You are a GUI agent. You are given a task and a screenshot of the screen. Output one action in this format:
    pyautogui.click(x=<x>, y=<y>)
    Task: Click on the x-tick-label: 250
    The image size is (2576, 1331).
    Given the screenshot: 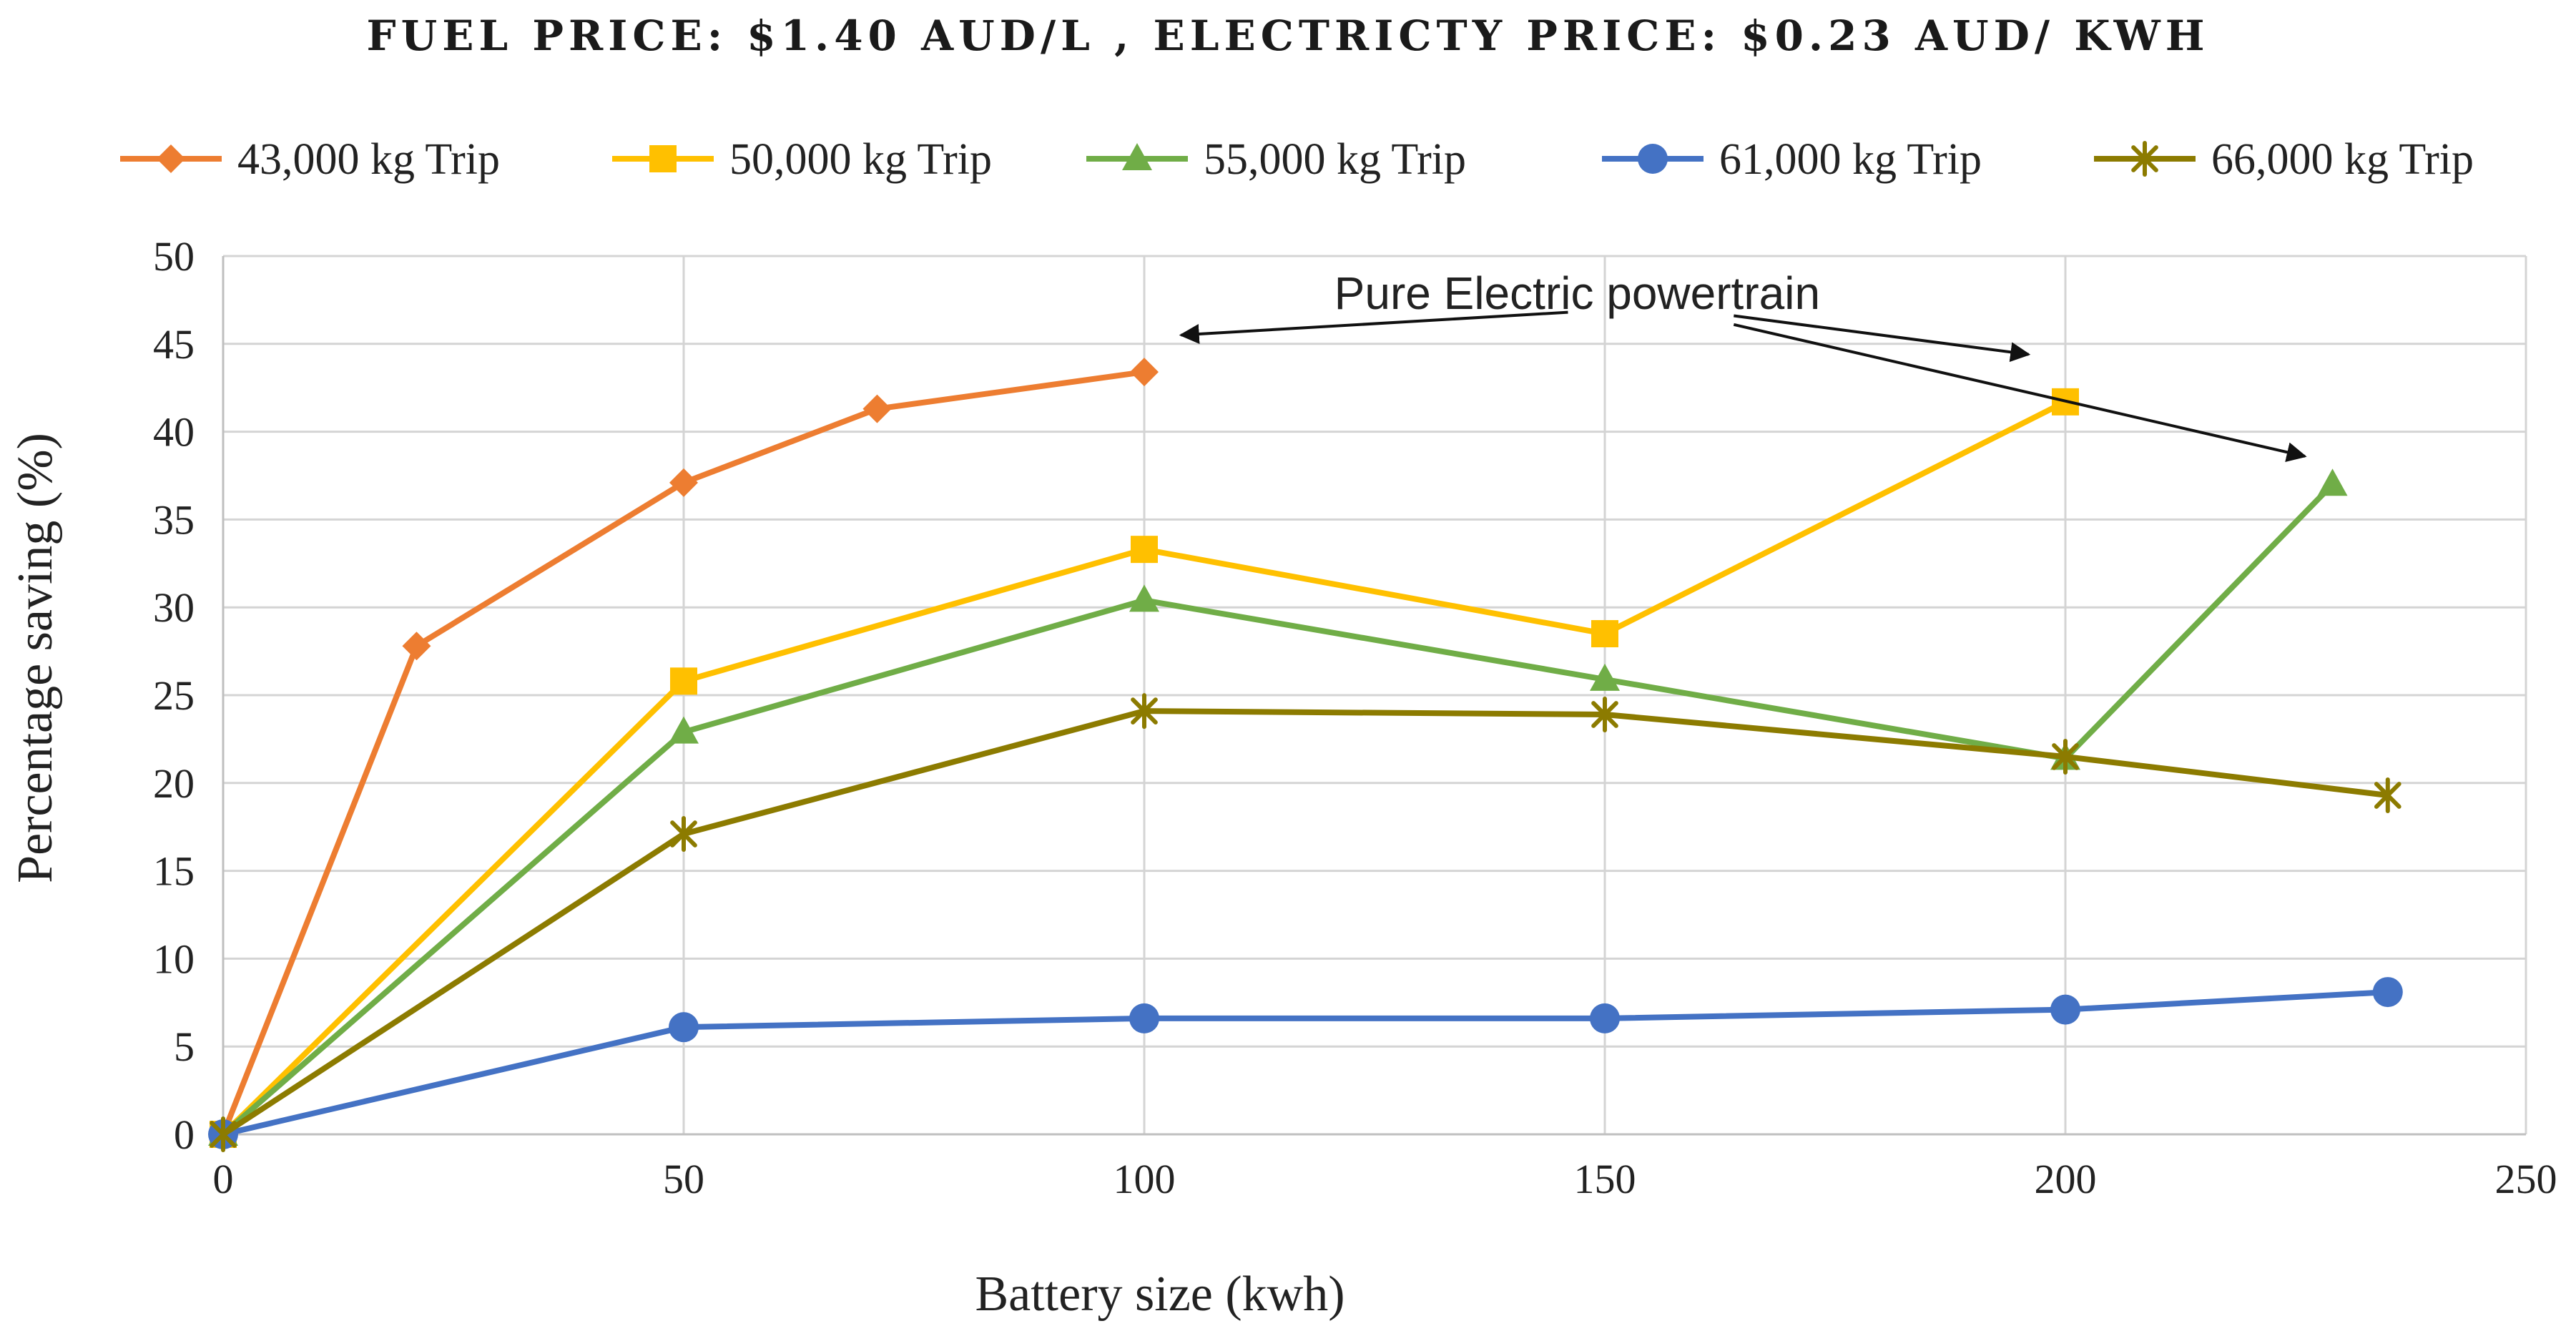 What is the action you would take?
    pyautogui.click(x=2526, y=1179)
    